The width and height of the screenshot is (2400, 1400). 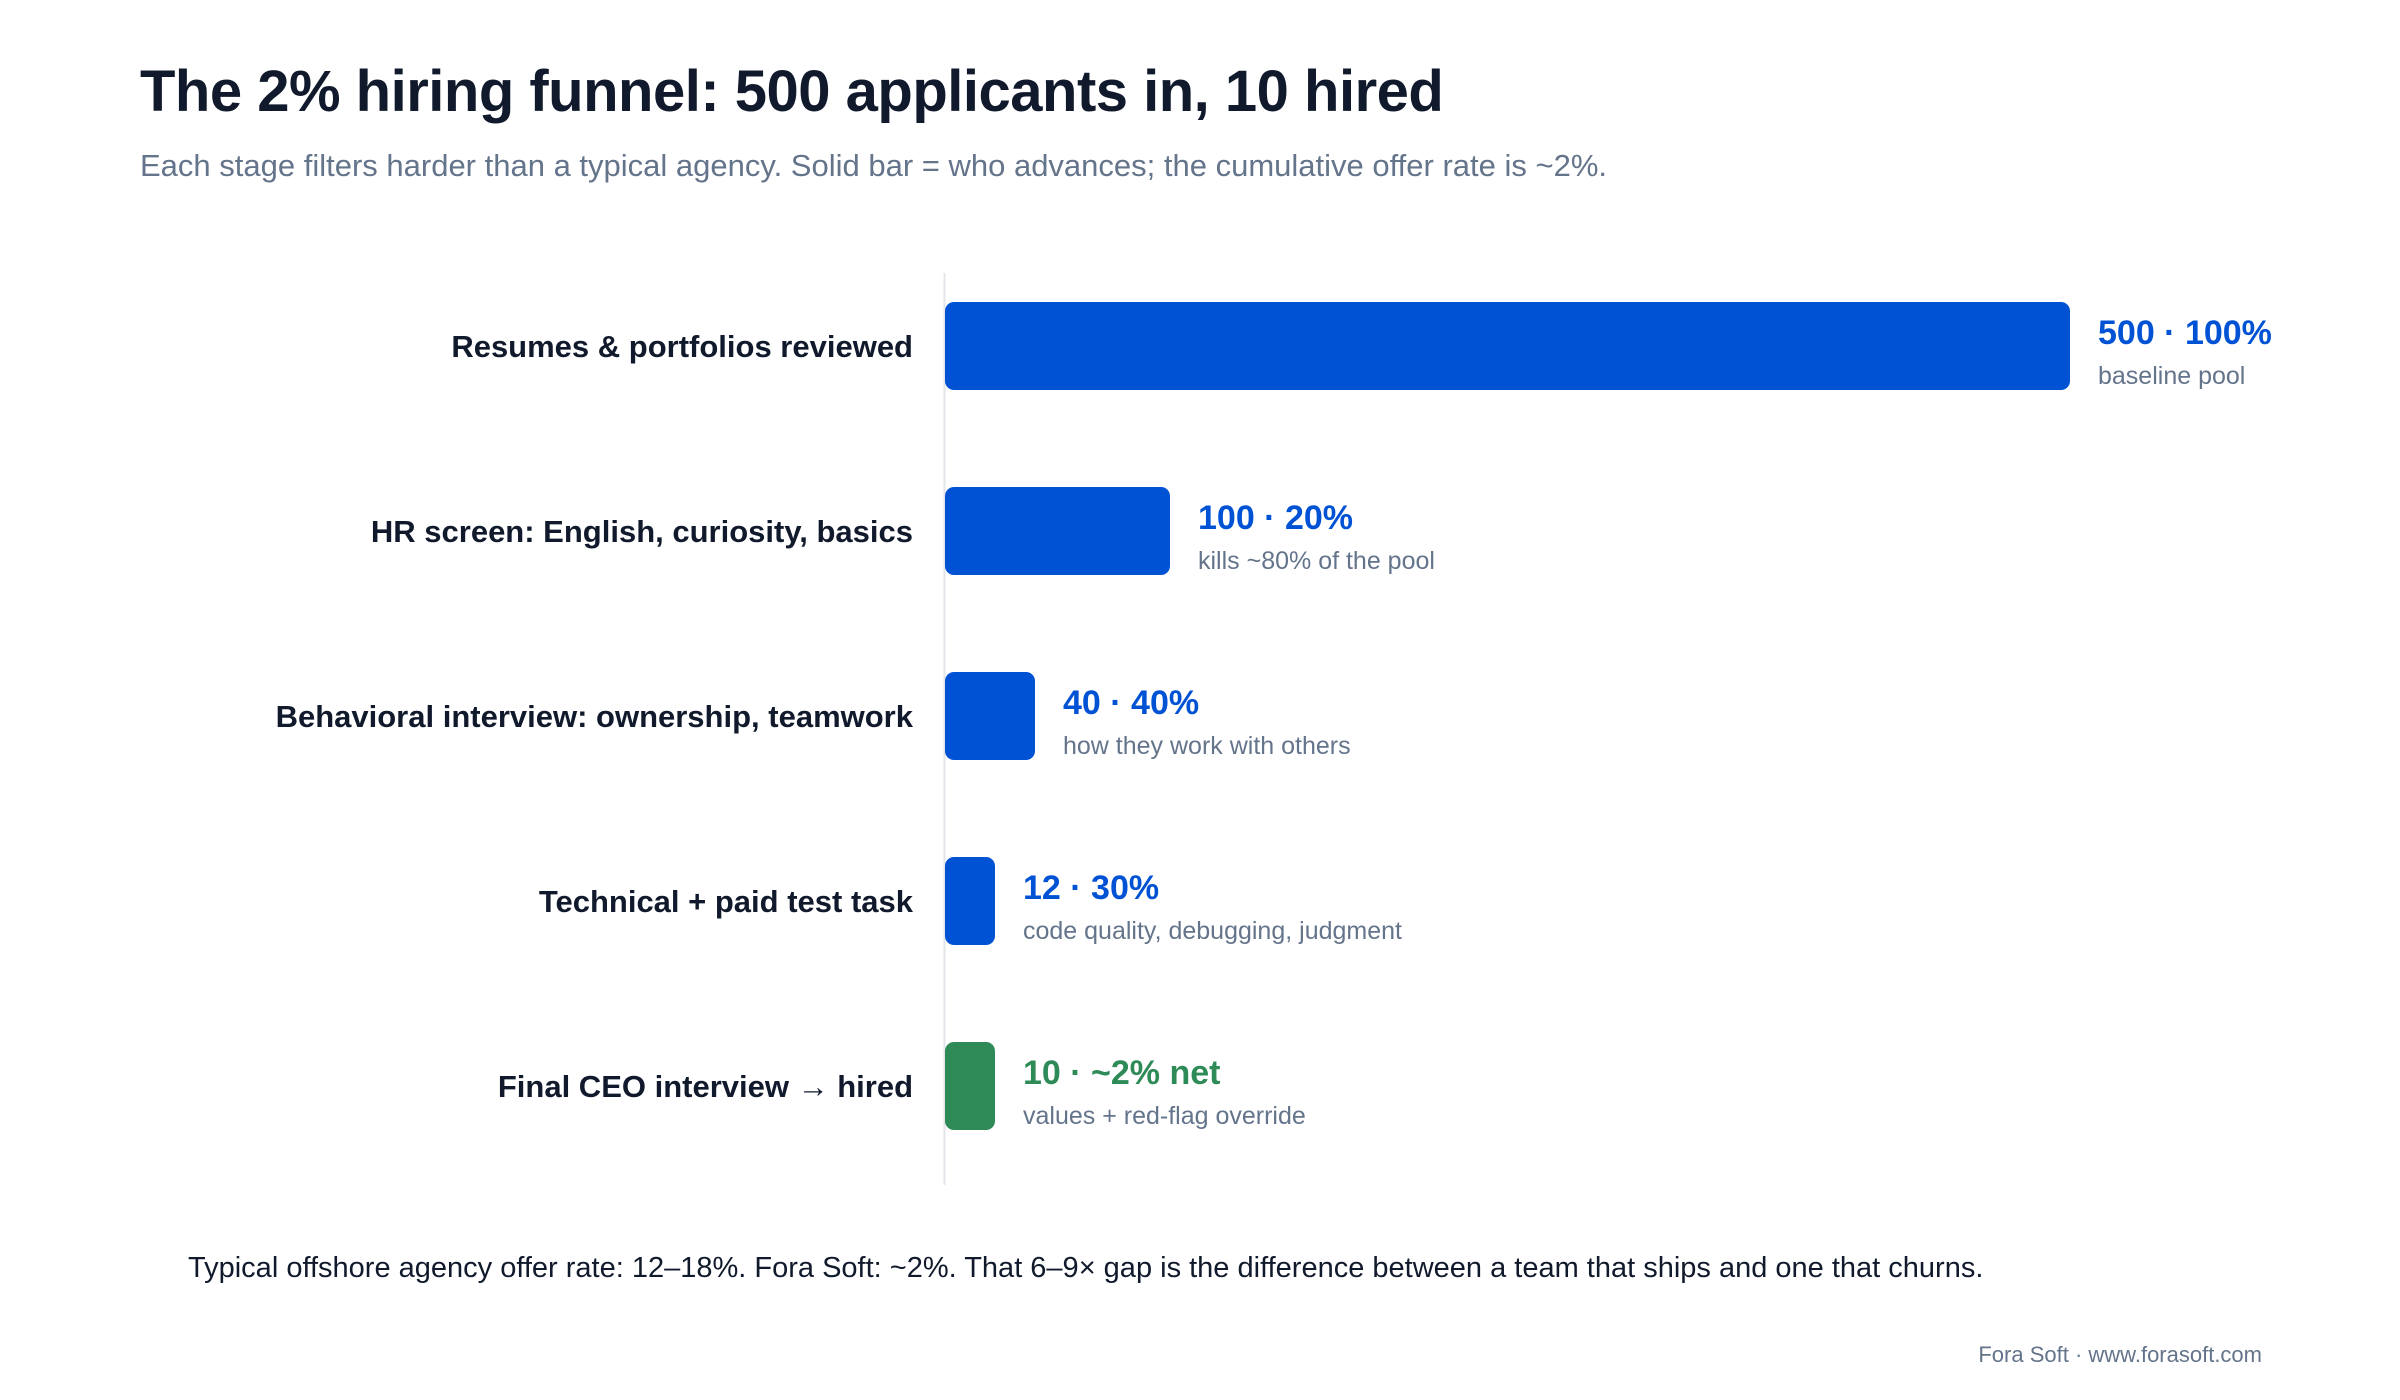 I want to click on category-label: Resumes & portfolios reviewed, so click(x=682, y=346).